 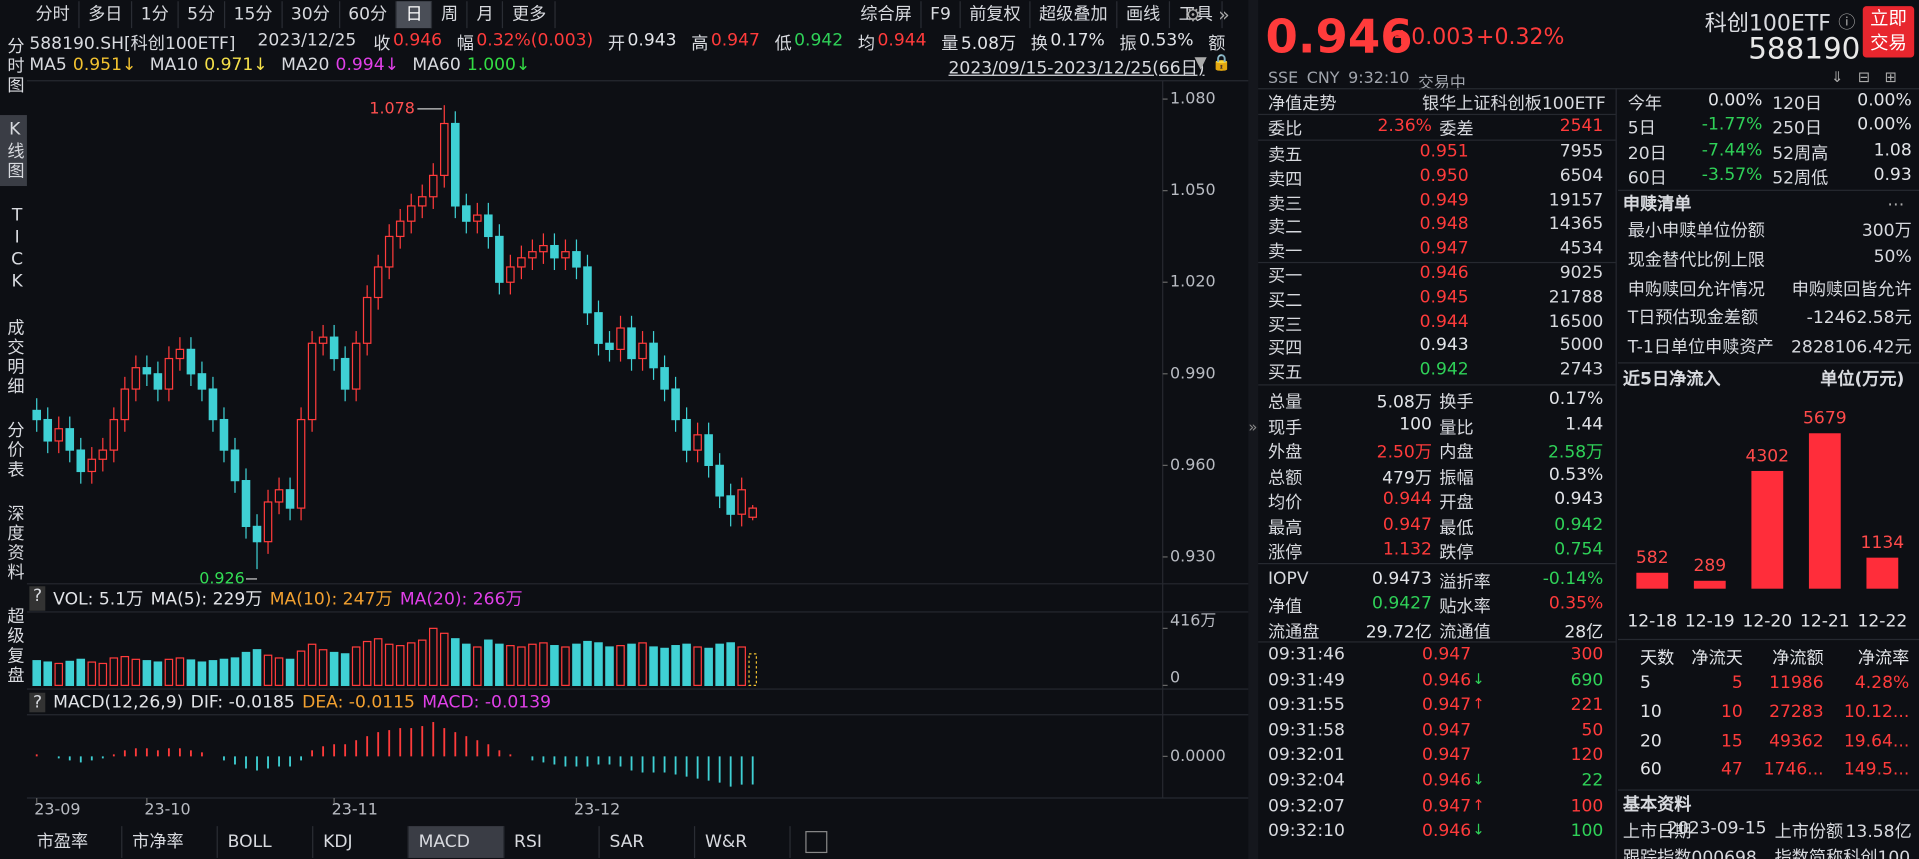 I want to click on return-value: -1.77%, so click(x=1732, y=125).